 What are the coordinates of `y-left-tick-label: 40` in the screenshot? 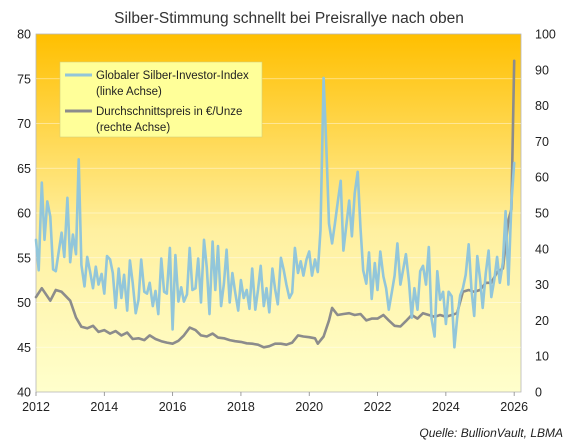 It's located at (24, 393).